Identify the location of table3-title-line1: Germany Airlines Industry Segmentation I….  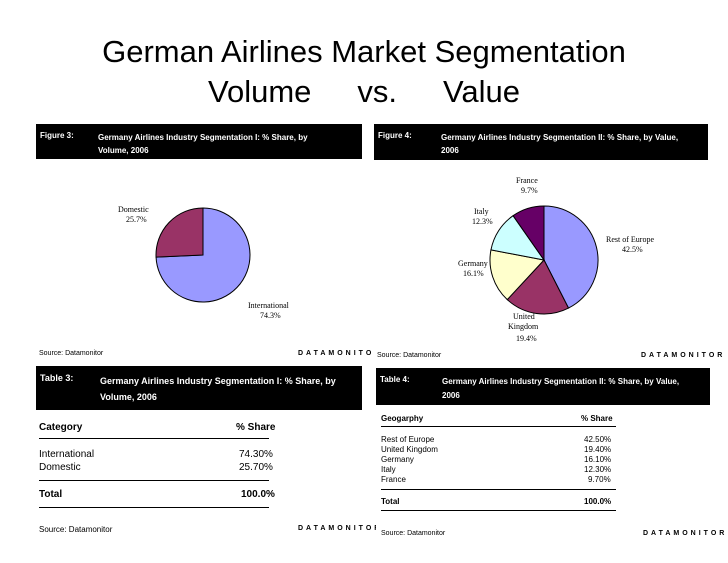
(218, 381).